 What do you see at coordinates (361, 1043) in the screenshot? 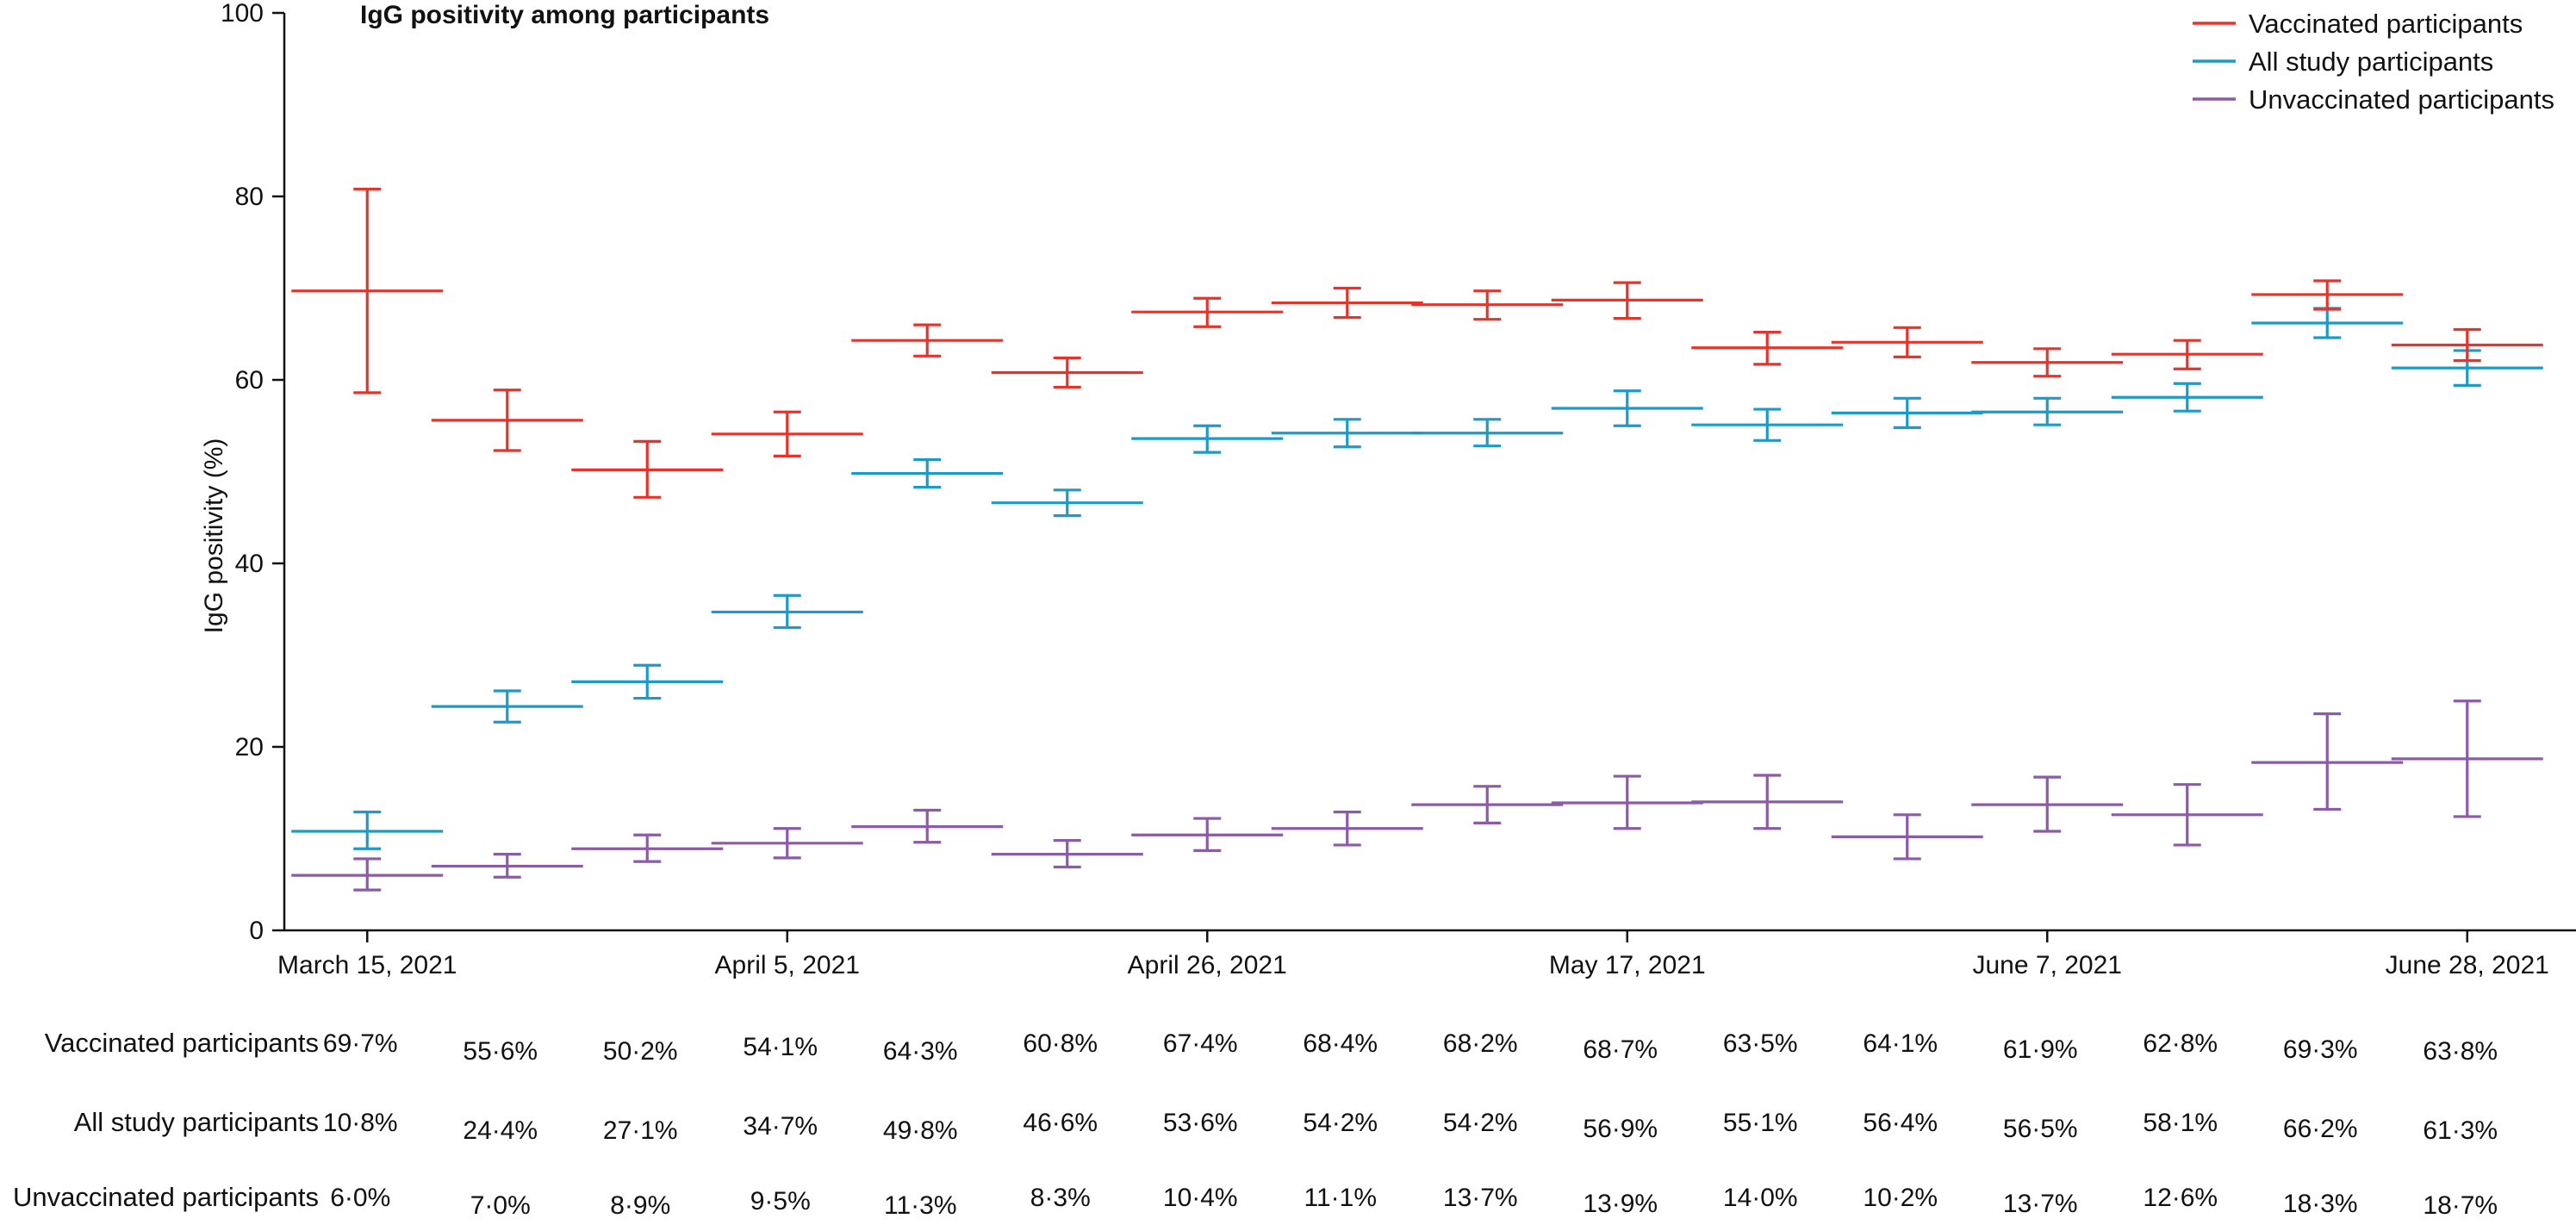
I see `table-cell: 69·7%` at bounding box center [361, 1043].